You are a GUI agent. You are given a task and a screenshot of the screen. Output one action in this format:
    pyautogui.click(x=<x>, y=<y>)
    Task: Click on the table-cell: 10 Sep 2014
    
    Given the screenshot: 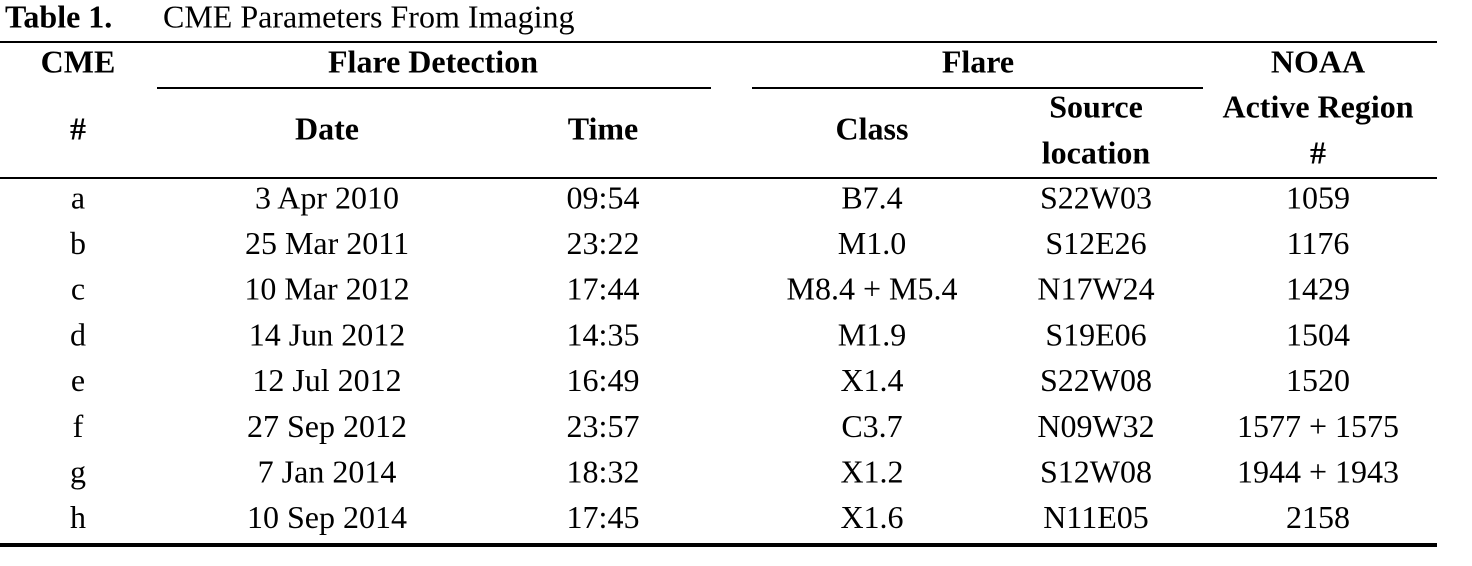 What is the action you would take?
    pyautogui.click(x=327, y=517)
    